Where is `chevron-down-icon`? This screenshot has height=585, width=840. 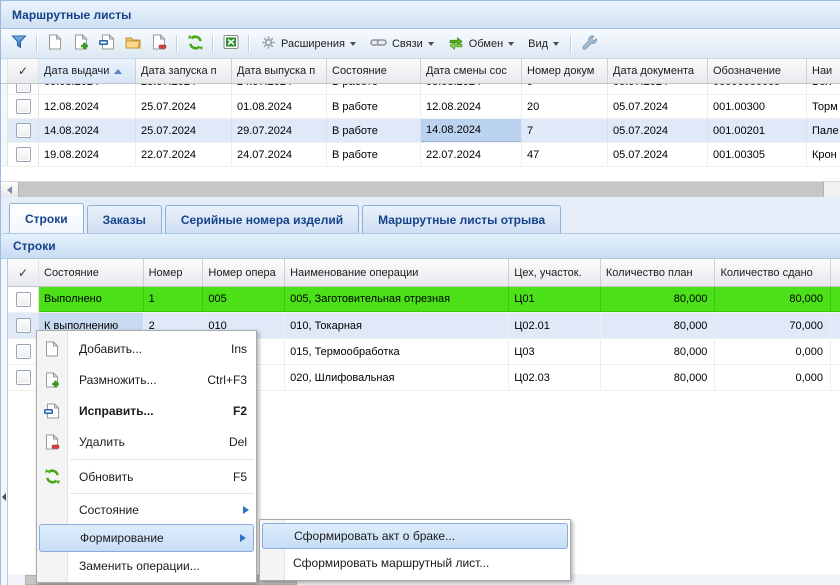
chevron-down-icon is located at coordinates (556, 44).